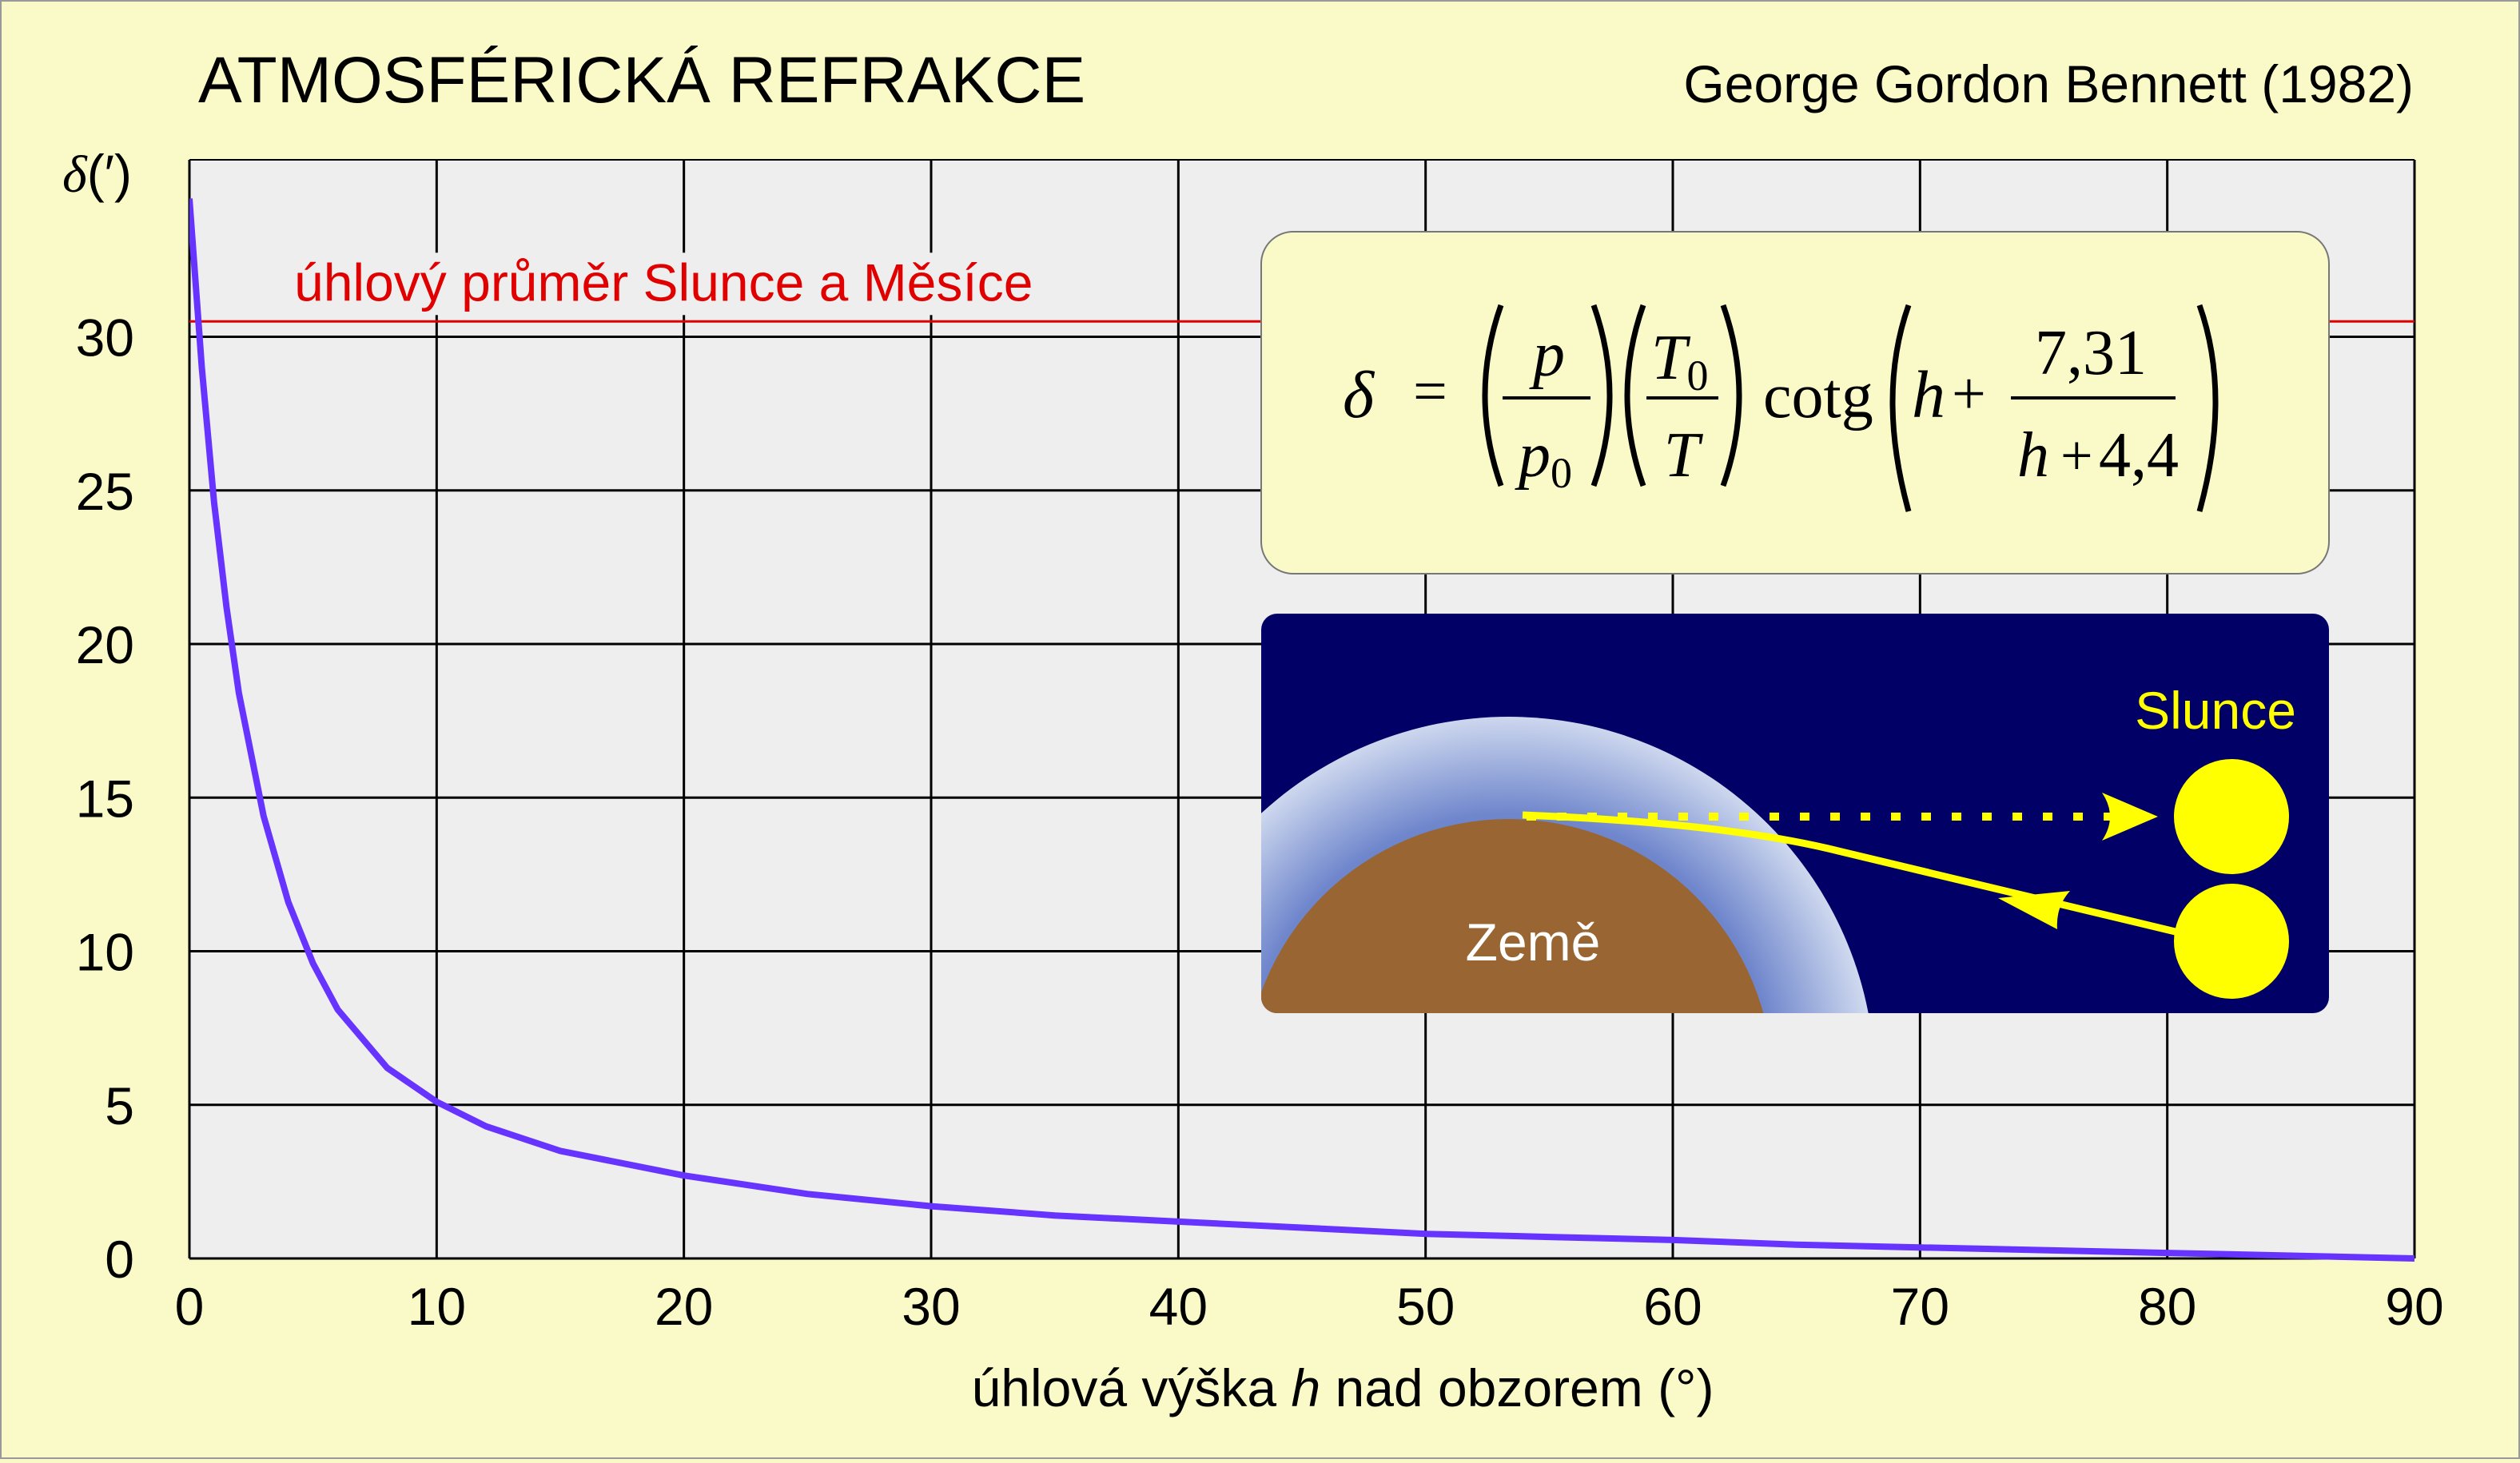  I want to click on formula-T0-sub: 0, so click(1698, 376).